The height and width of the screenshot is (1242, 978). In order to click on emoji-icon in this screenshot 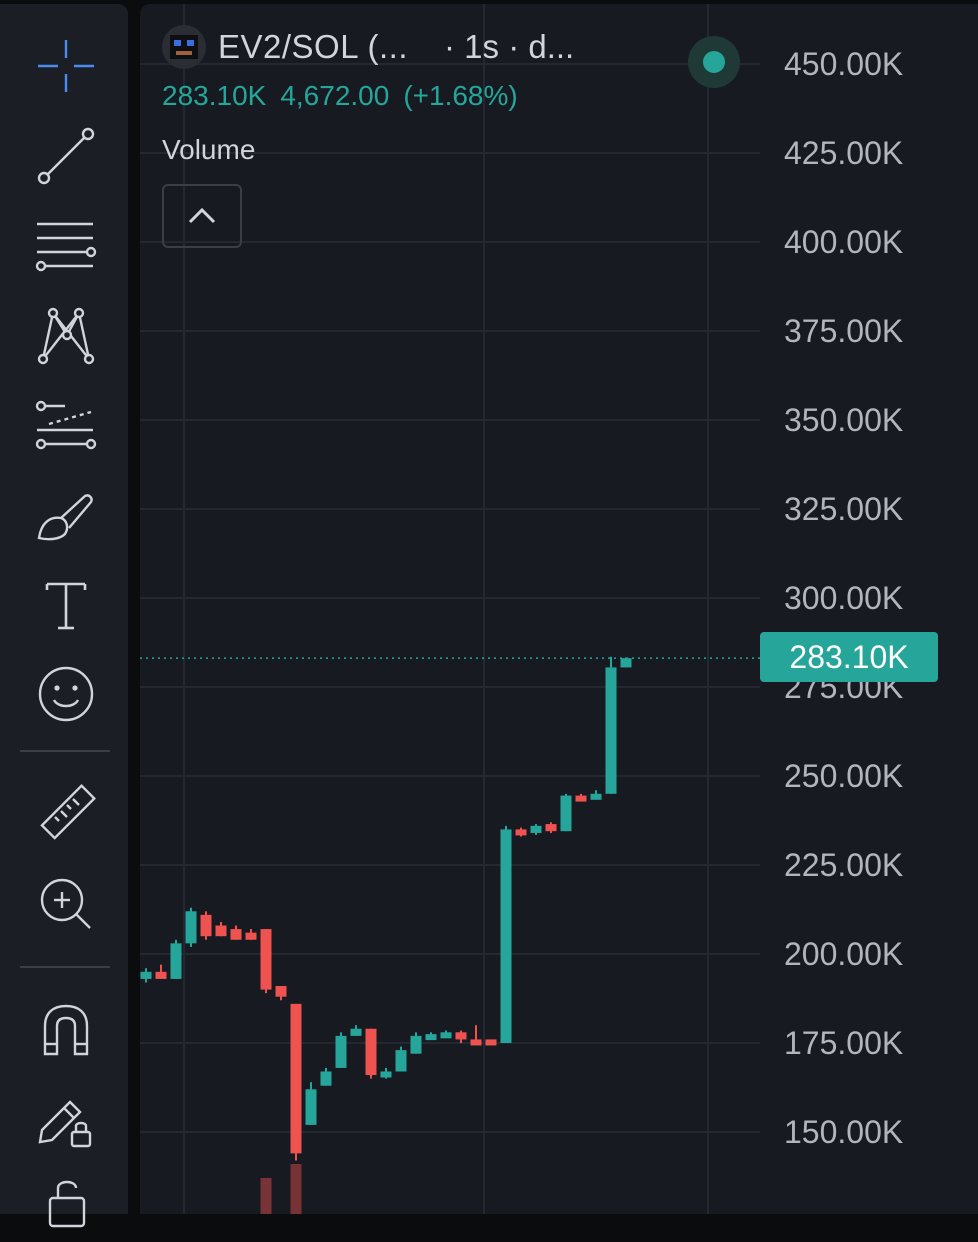, I will do `click(66, 694)`.